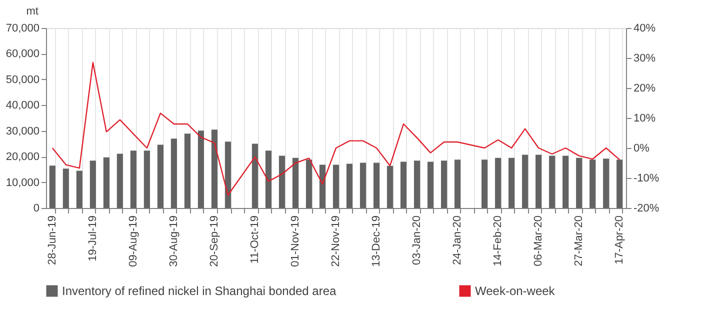 The height and width of the screenshot is (322, 707). Describe the element at coordinates (214, 241) in the screenshot. I see `x-tick-label: 20-Sep-19` at that location.